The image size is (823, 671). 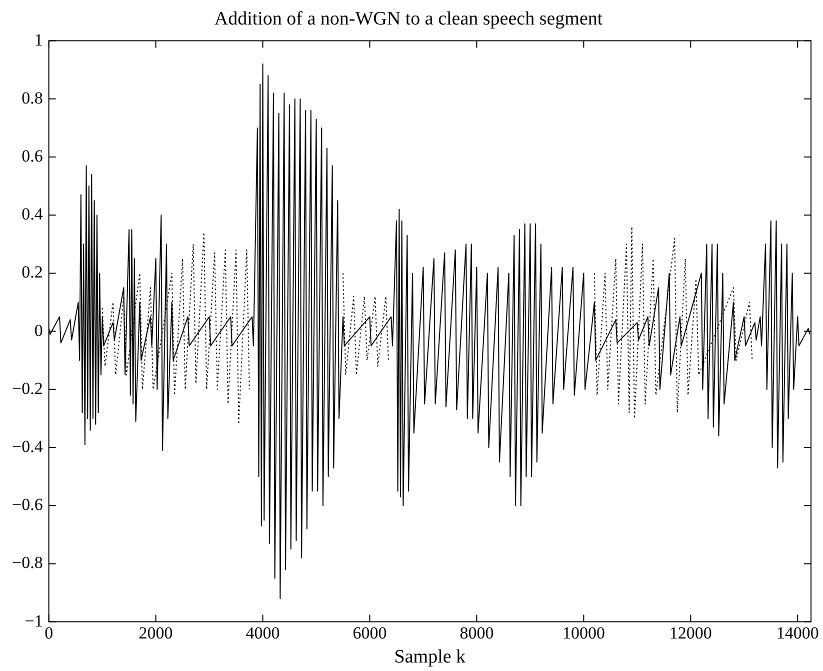 What do you see at coordinates (32, 272) in the screenshot?
I see `y-tick-label: 0.2` at bounding box center [32, 272].